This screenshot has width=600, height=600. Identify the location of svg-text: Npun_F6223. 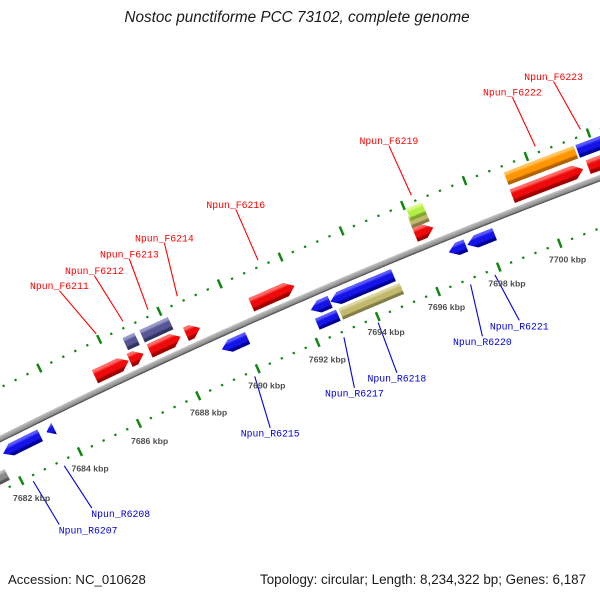
(553, 77).